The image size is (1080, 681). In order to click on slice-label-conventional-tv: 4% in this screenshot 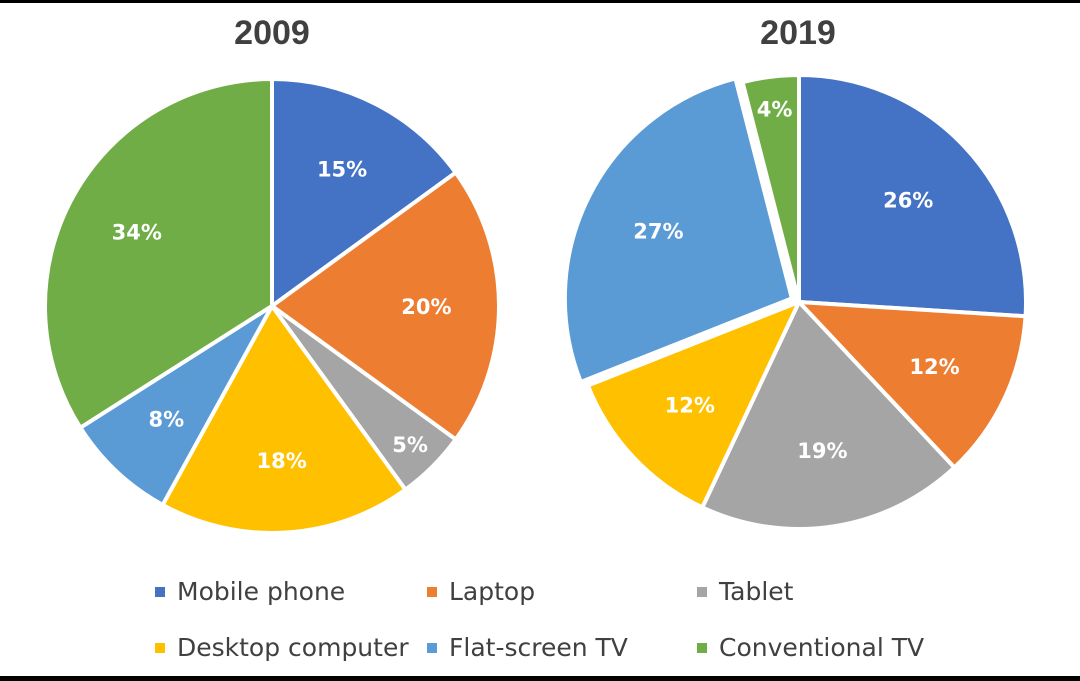, I will do `click(775, 109)`.